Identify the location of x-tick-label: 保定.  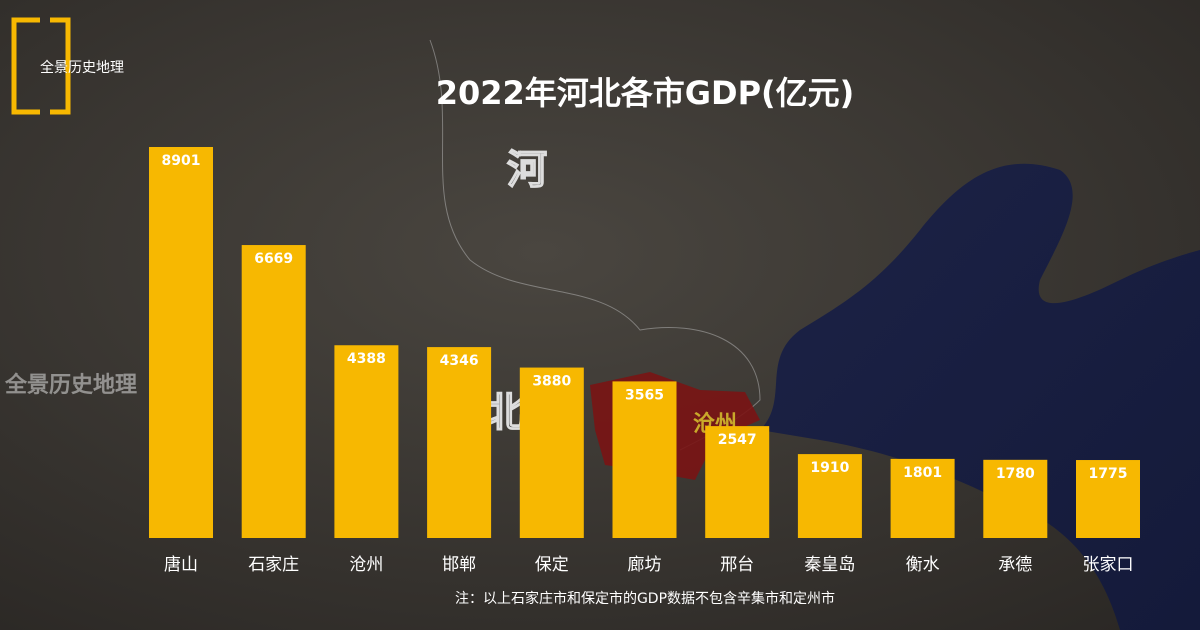
(552, 565).